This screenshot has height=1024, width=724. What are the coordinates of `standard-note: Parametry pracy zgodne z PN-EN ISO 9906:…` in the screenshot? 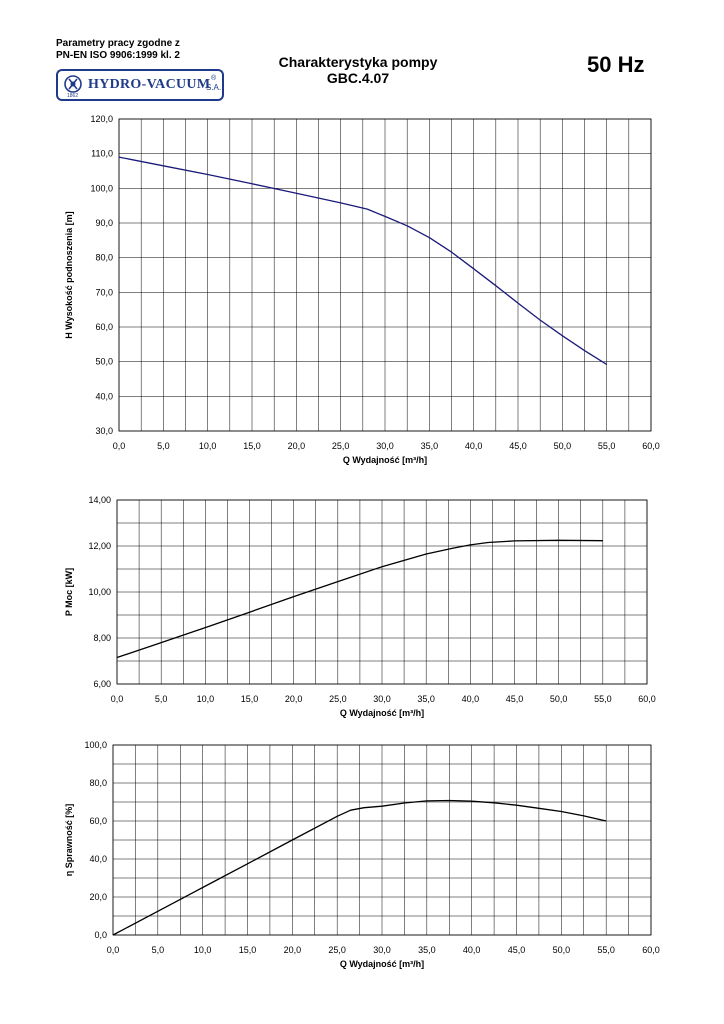 It's located at (118, 50).